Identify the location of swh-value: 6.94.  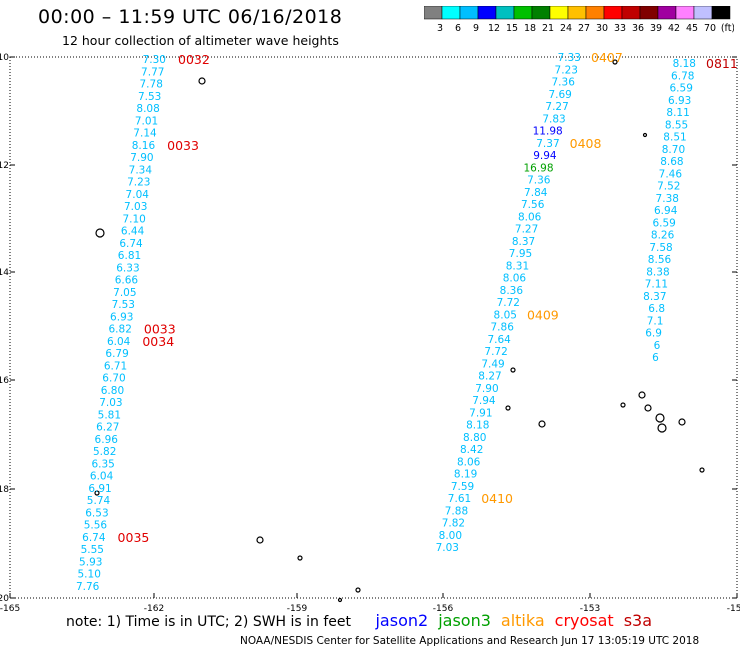
(666, 211).